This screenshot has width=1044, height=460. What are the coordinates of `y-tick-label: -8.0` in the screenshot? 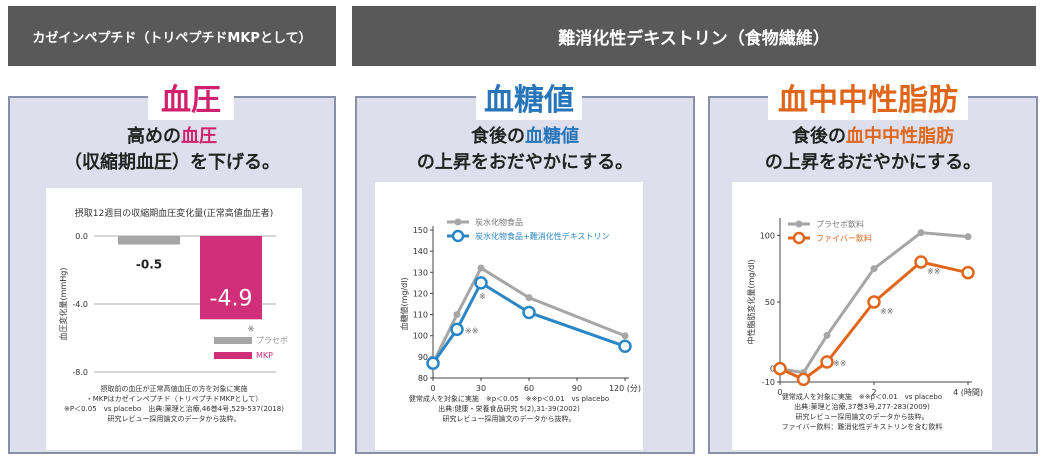 It's located at (80, 372).